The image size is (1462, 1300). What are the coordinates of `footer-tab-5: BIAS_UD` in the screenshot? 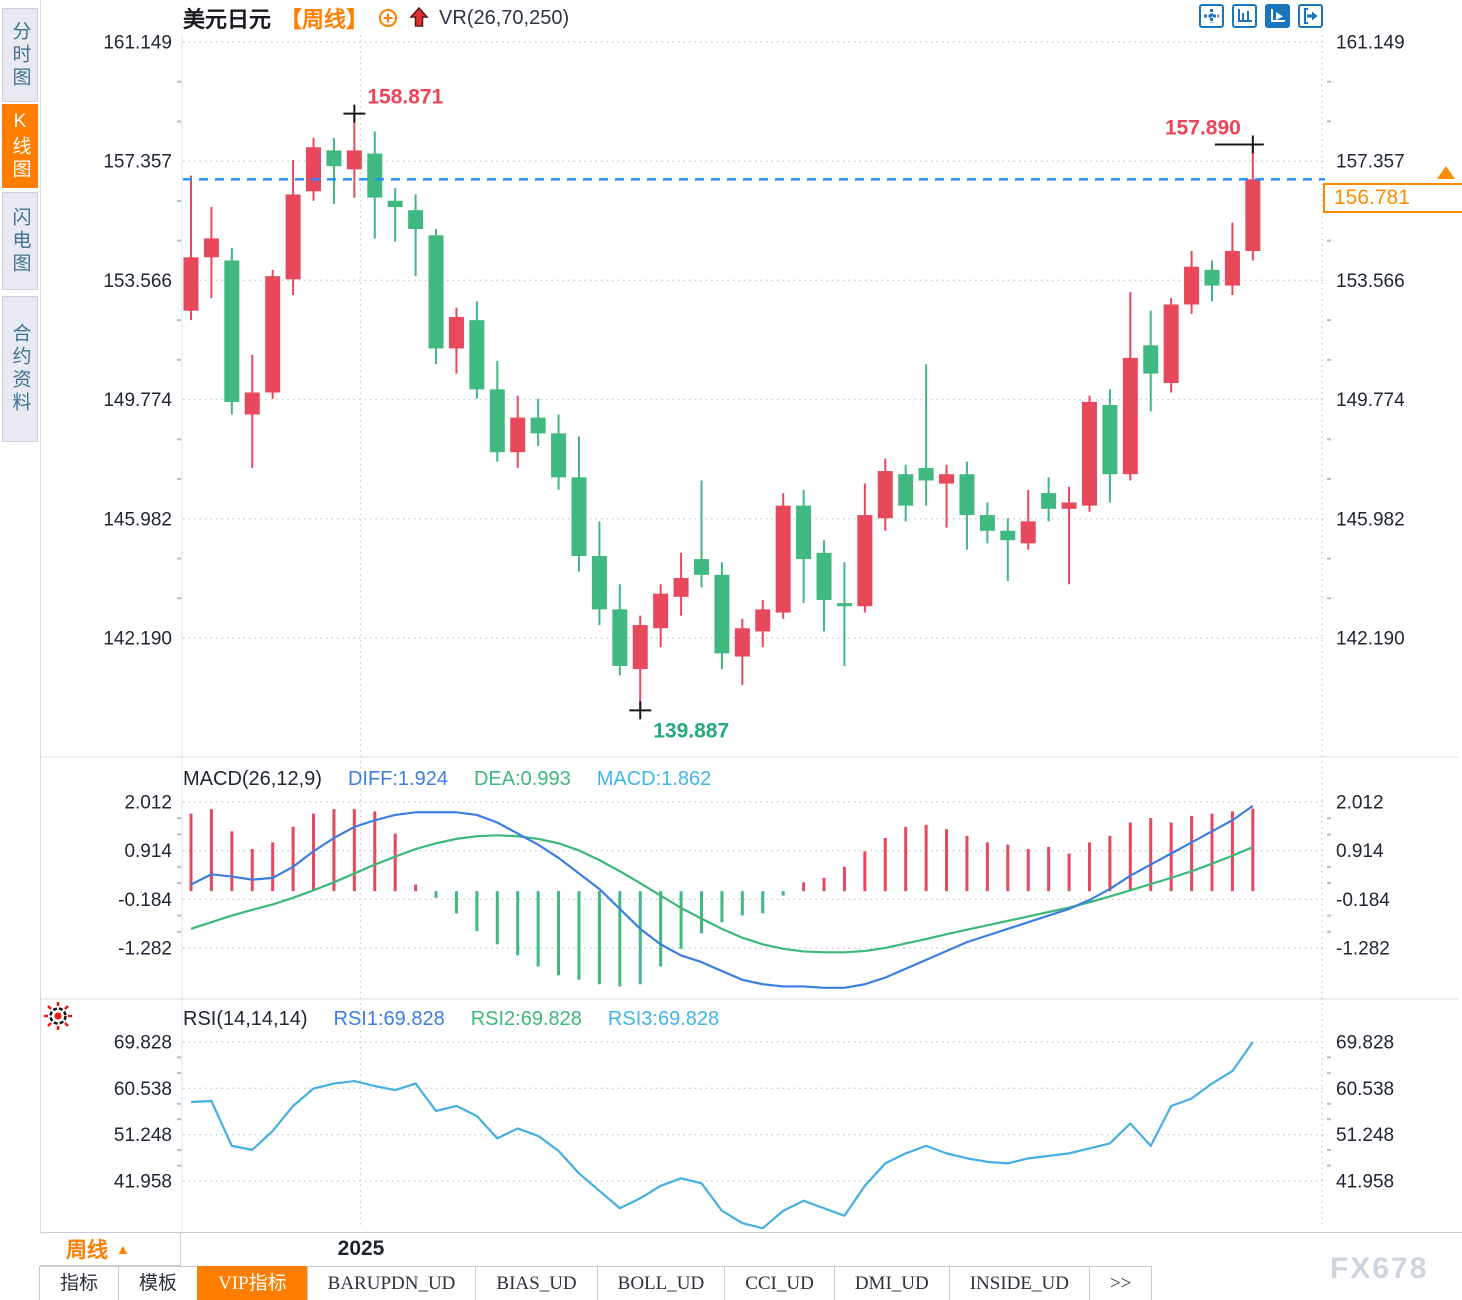 It's located at (536, 1283).